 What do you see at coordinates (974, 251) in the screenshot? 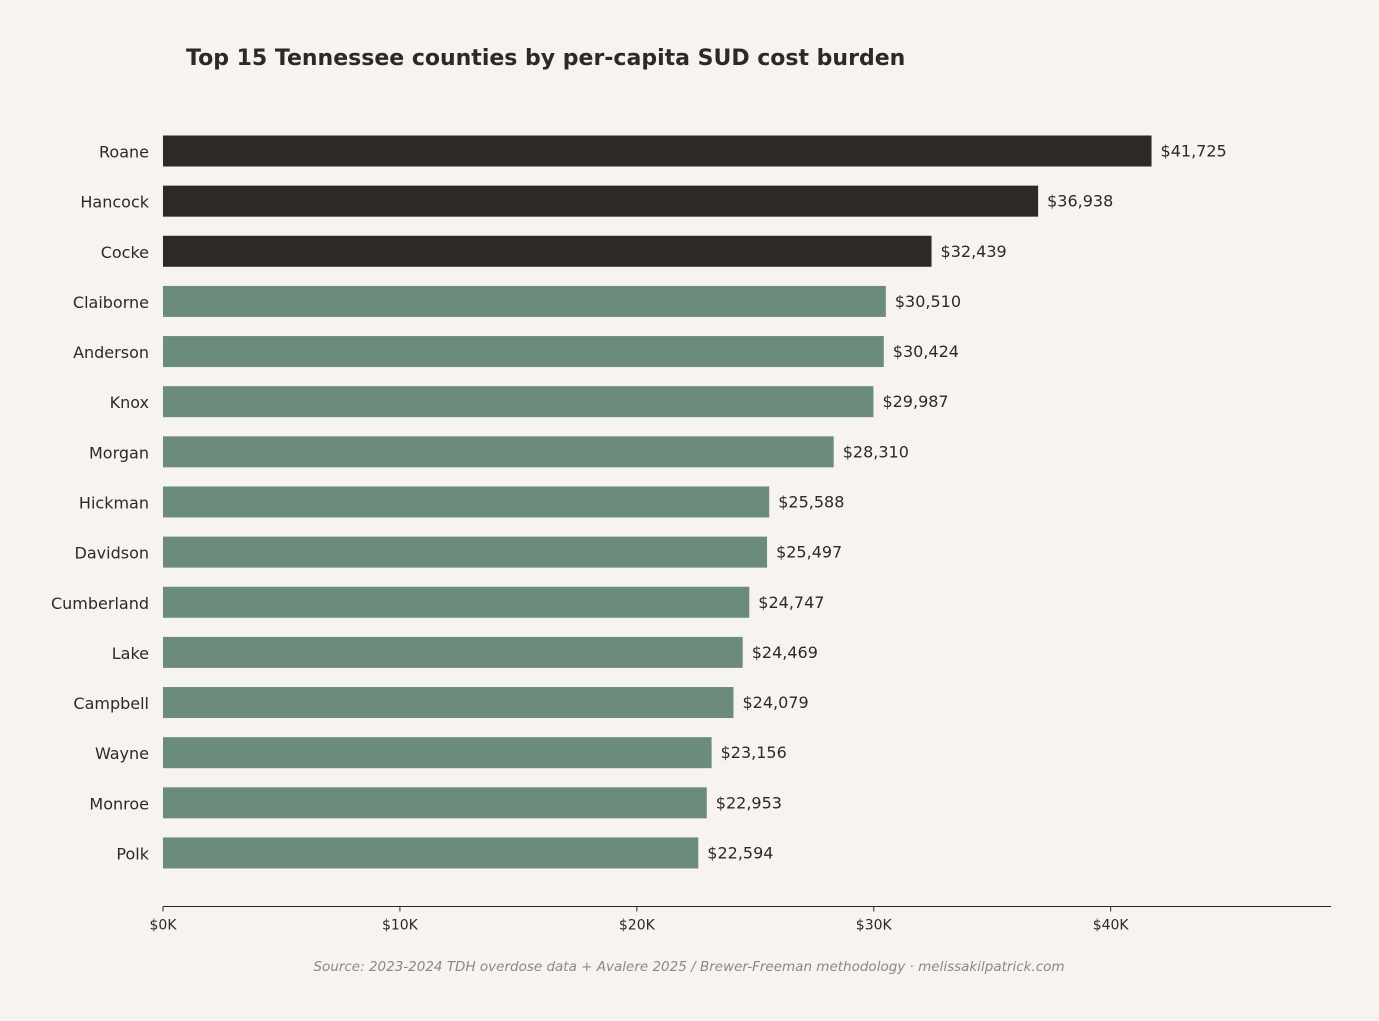
I see `value-label: $32,439` at bounding box center [974, 251].